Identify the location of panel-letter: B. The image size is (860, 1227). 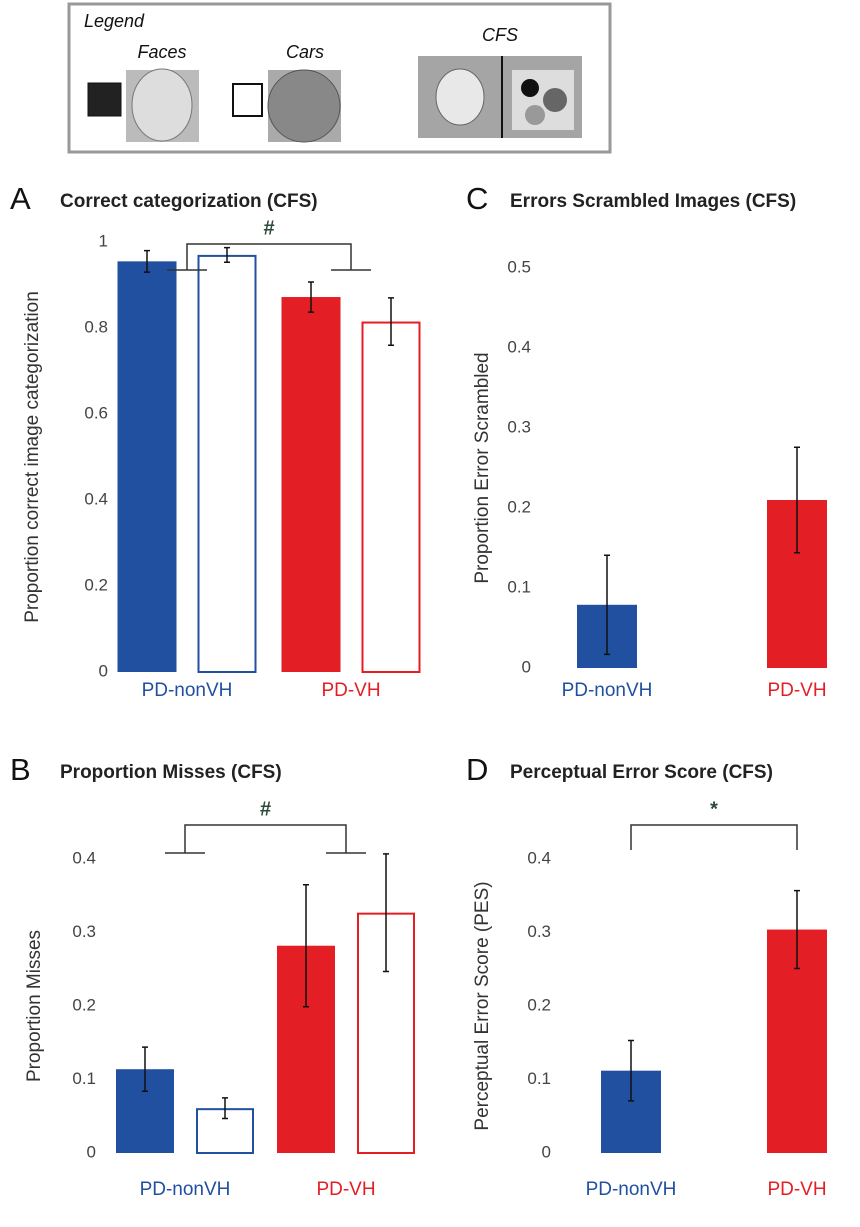
(20, 769).